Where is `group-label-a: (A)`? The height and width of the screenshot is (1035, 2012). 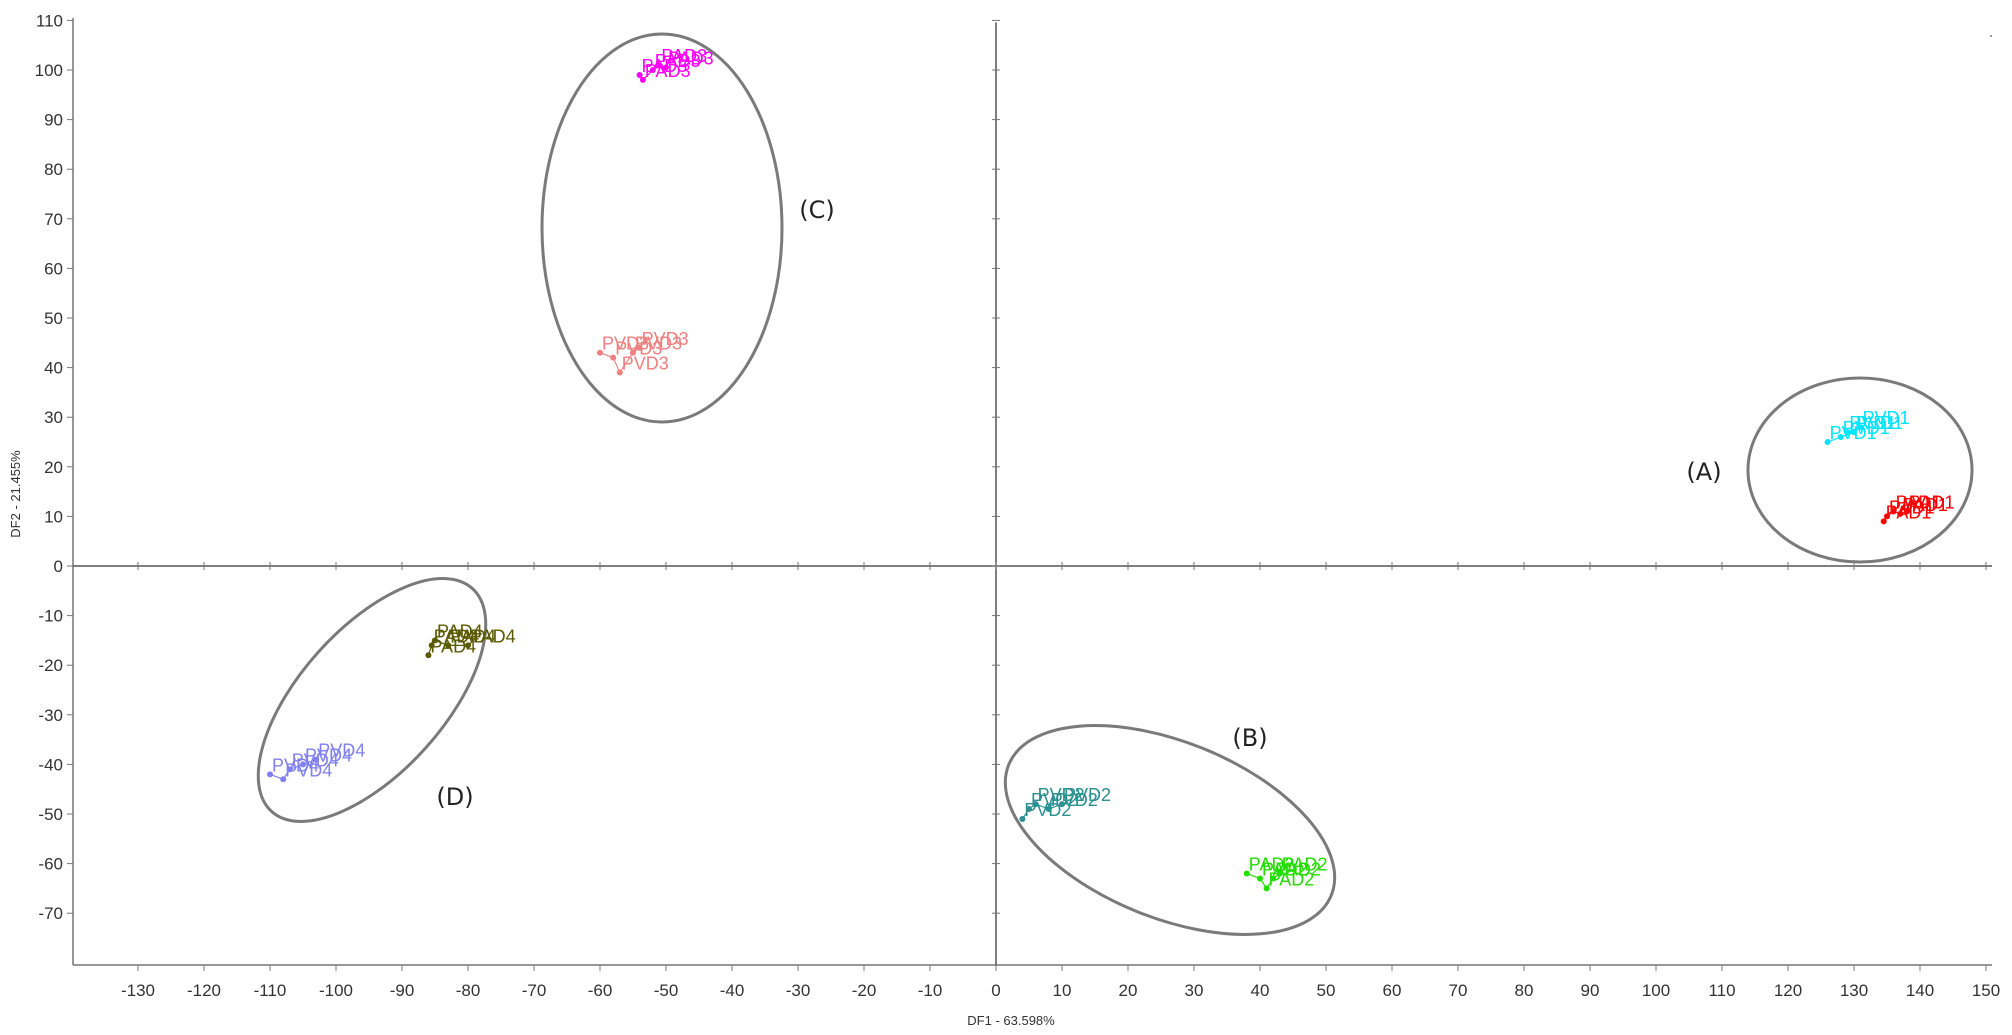 group-label-a: (A) is located at coordinates (1703, 472).